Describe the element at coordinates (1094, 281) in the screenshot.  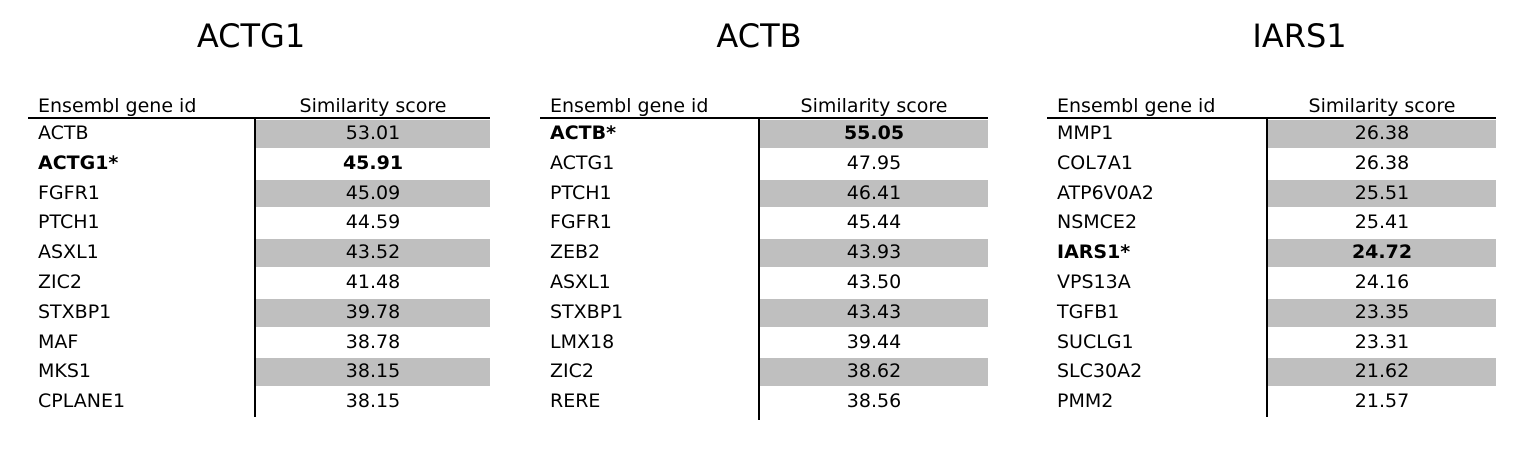
I see `gene-id-cell: VPS13A` at that location.